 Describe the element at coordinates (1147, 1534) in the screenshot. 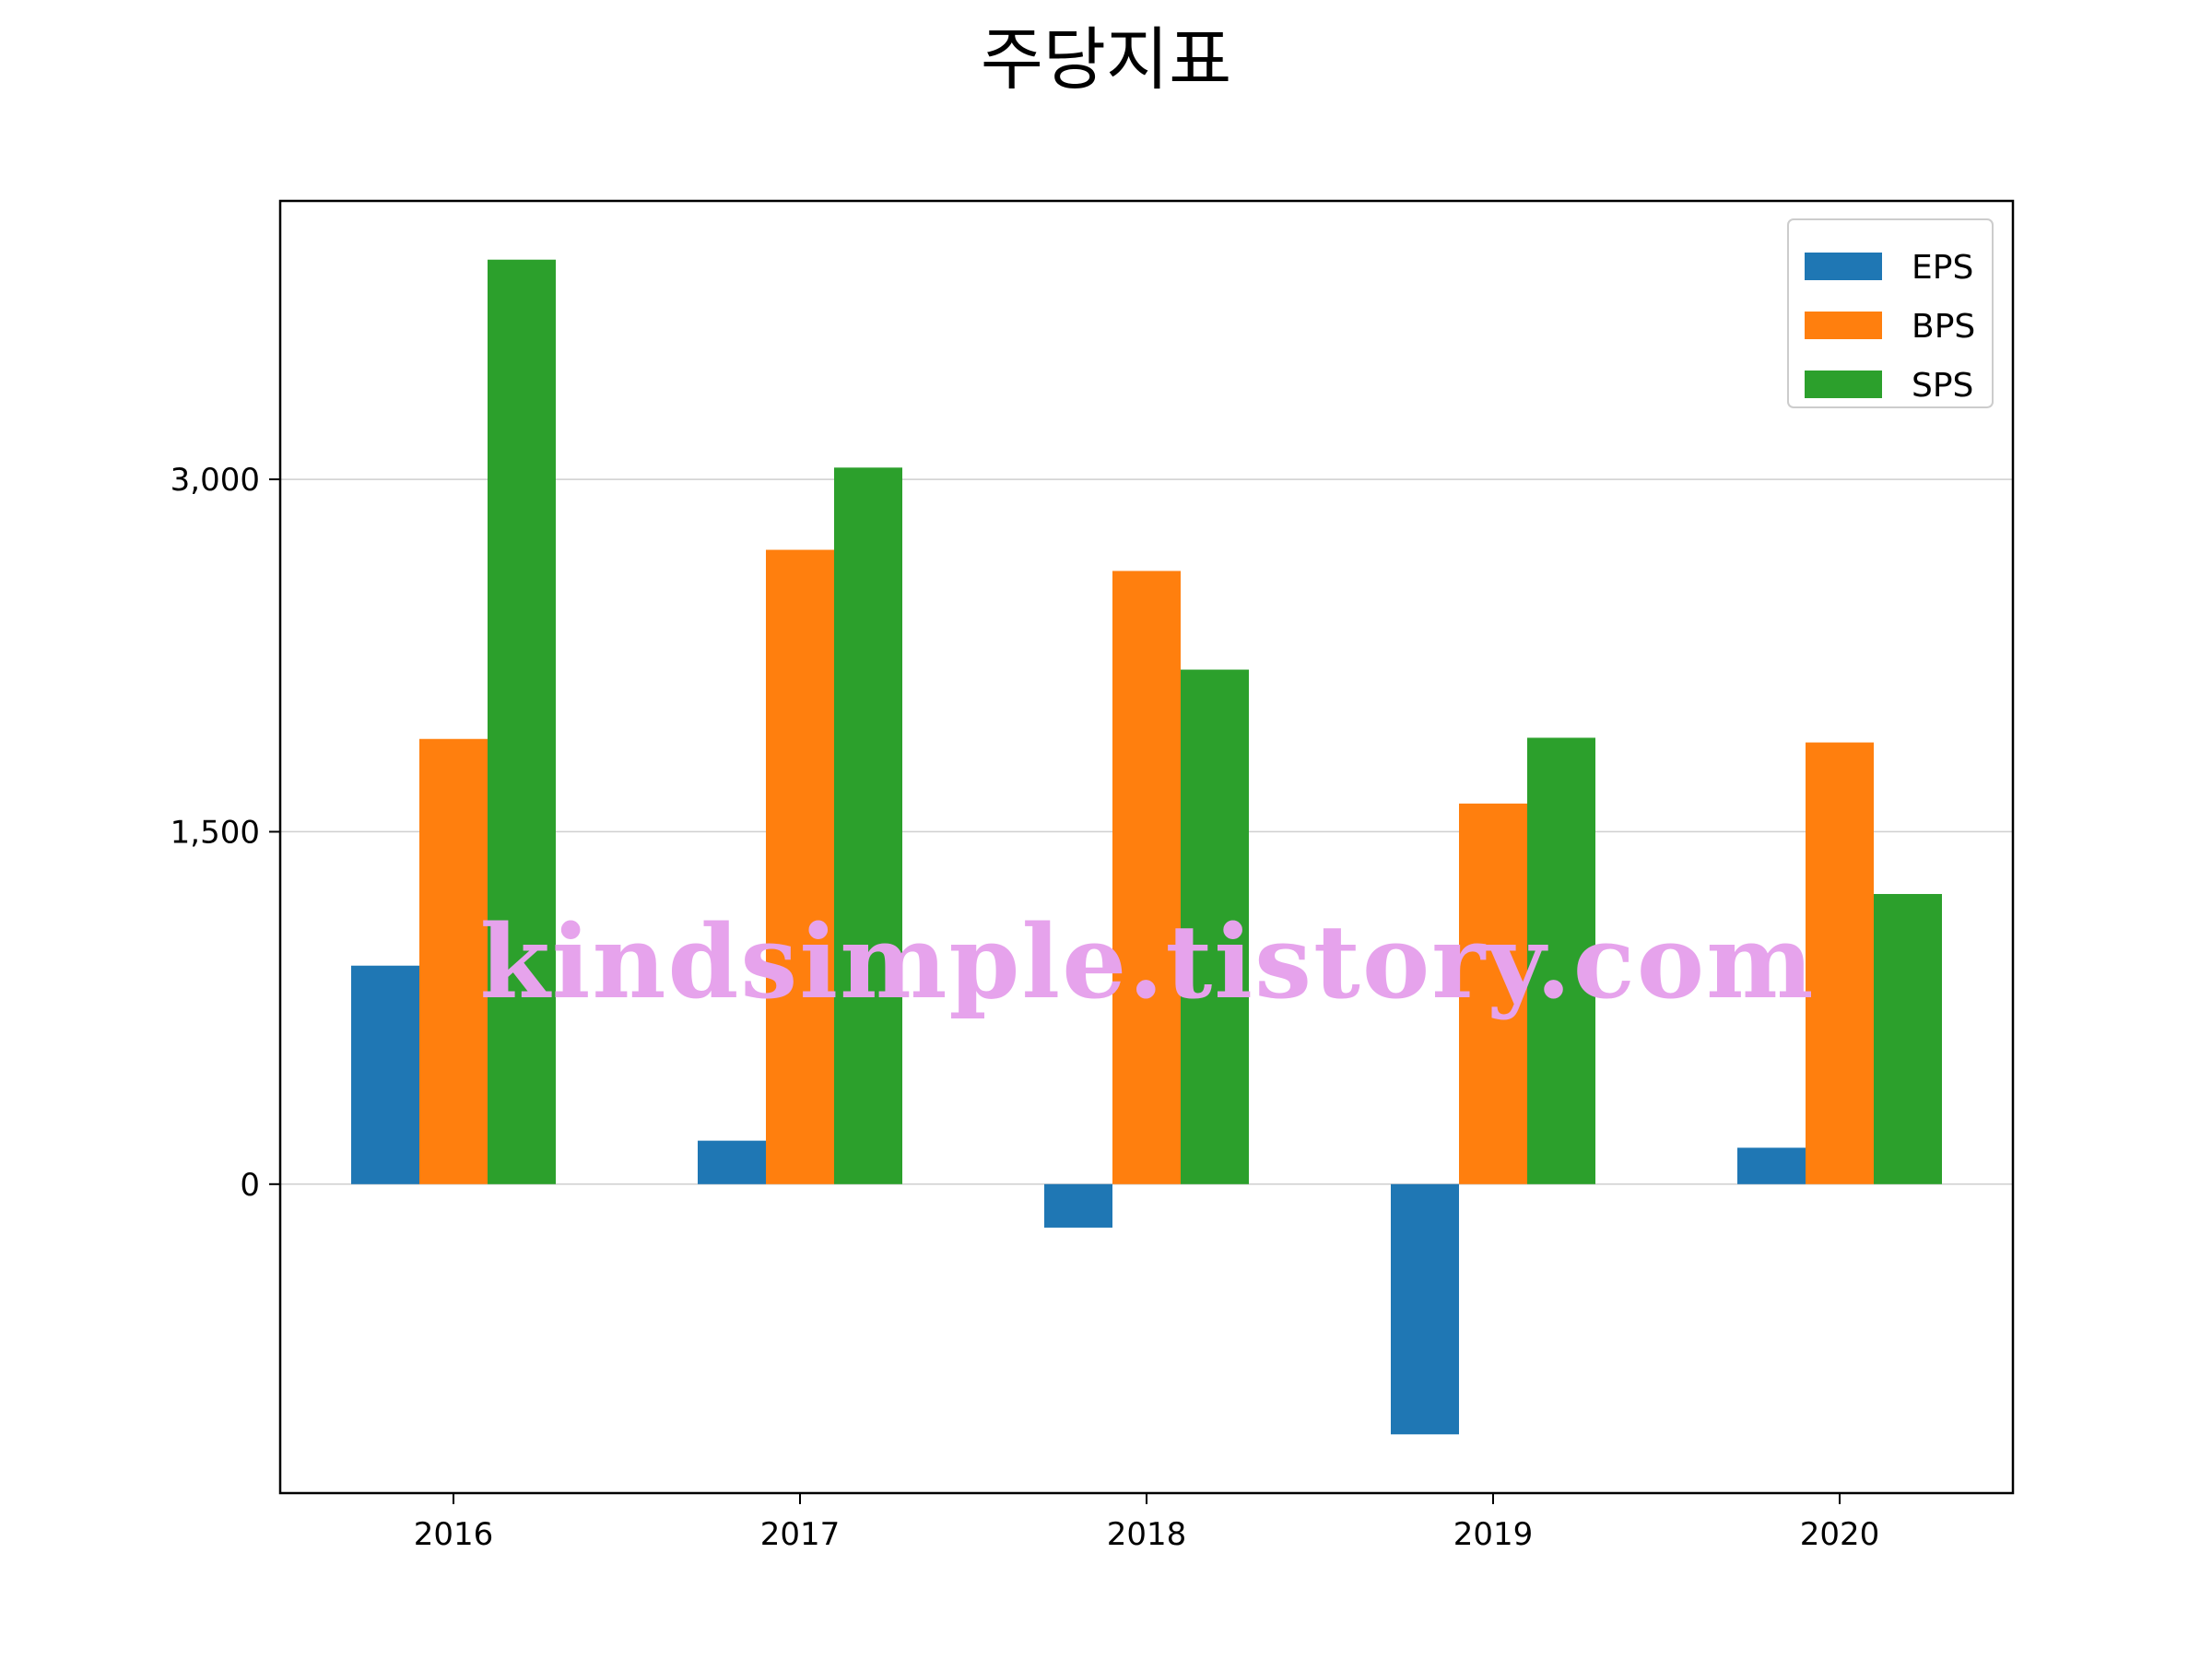

I see `x-tick-label: 2018` at that location.